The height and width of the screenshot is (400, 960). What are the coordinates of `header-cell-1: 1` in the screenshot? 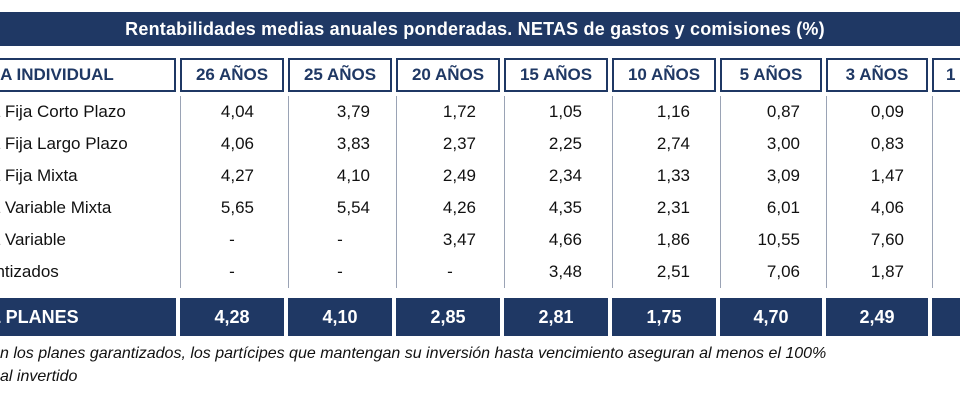 It's located at (946, 75).